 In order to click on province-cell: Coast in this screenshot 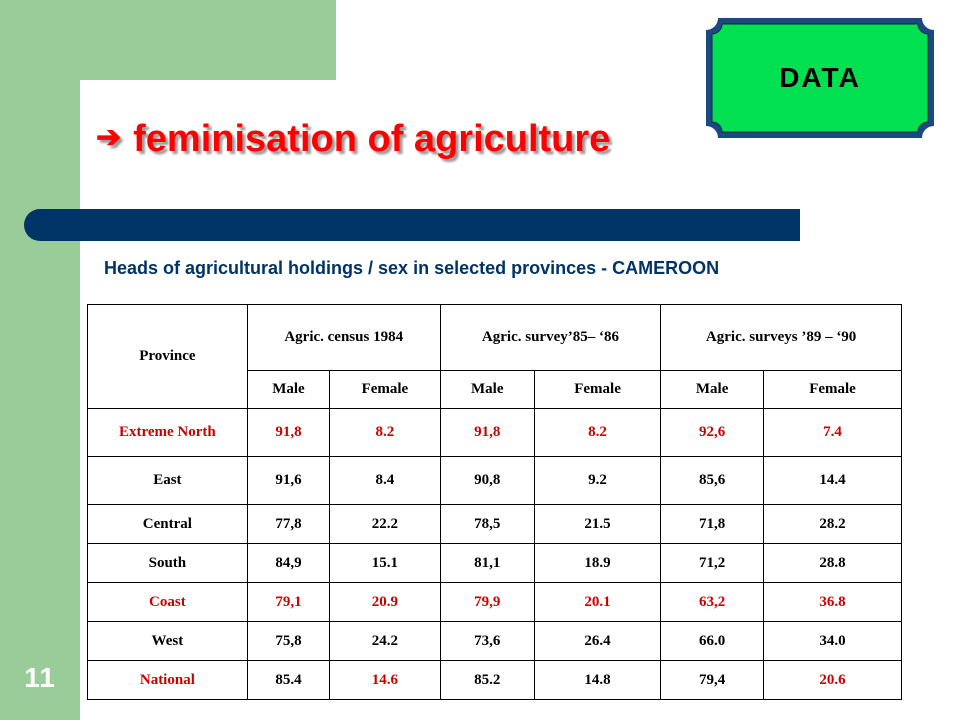, I will do `click(167, 602)`.